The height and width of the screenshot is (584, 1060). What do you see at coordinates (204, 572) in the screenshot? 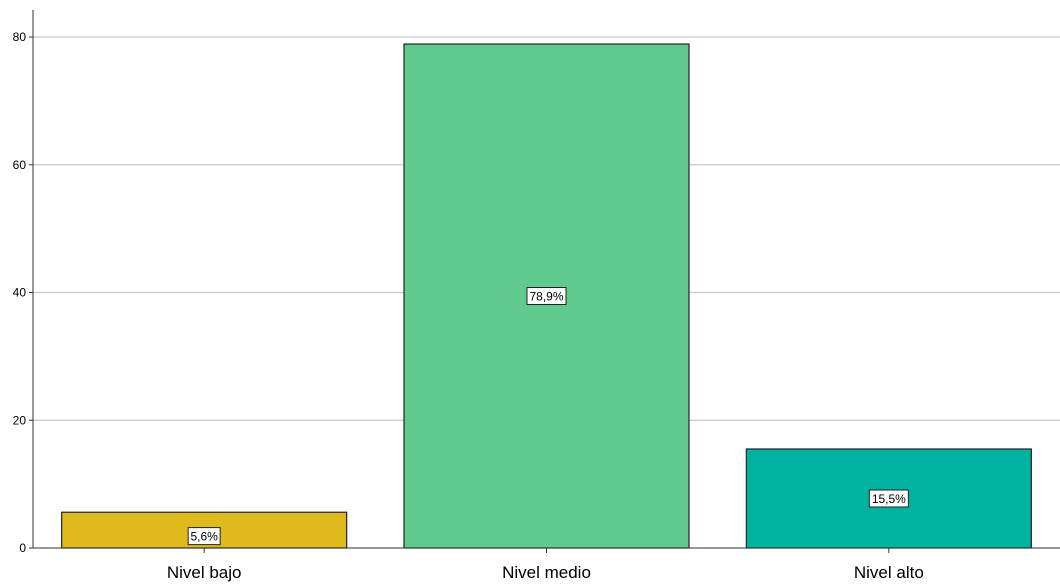
I see `x-tick-label: Nivel bajo` at bounding box center [204, 572].